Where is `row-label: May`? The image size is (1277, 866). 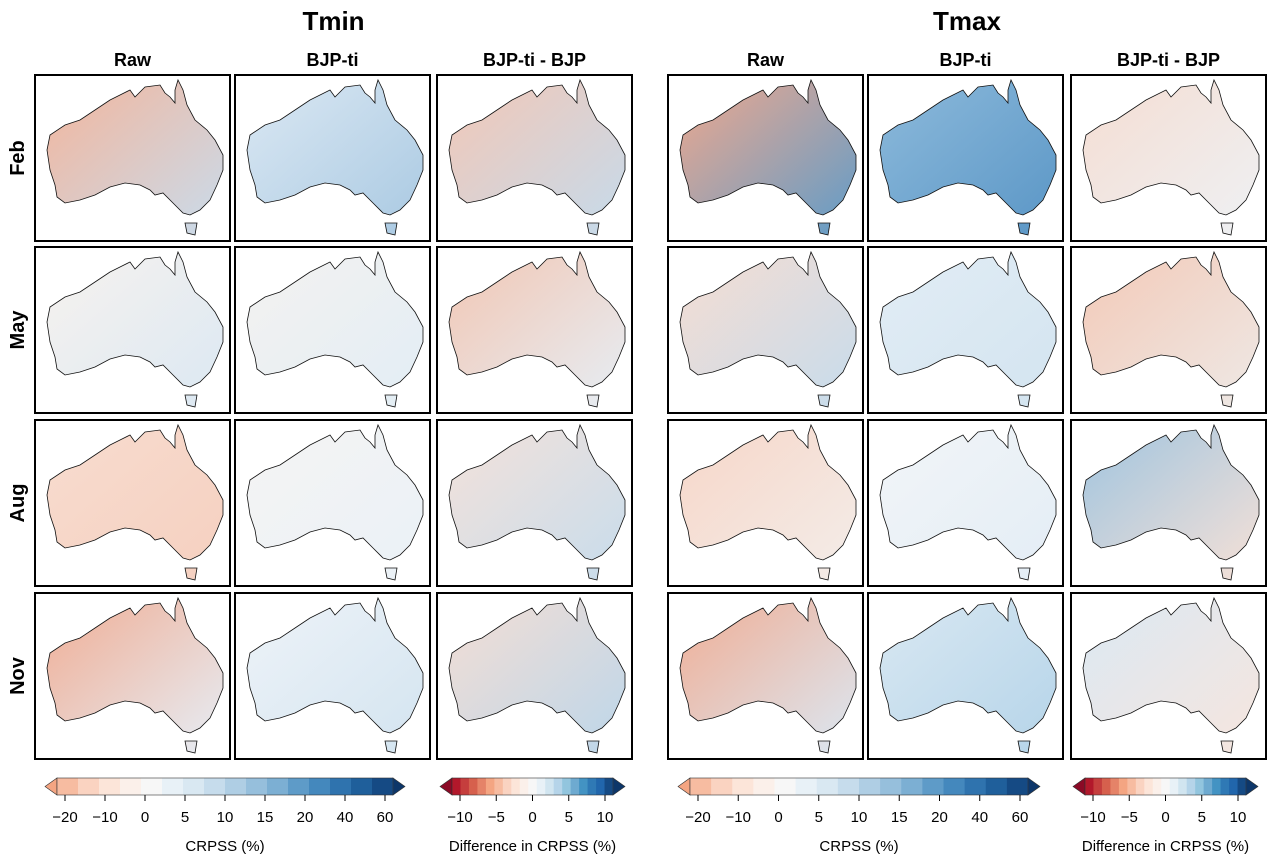 row-label: May is located at coordinates (18, 330).